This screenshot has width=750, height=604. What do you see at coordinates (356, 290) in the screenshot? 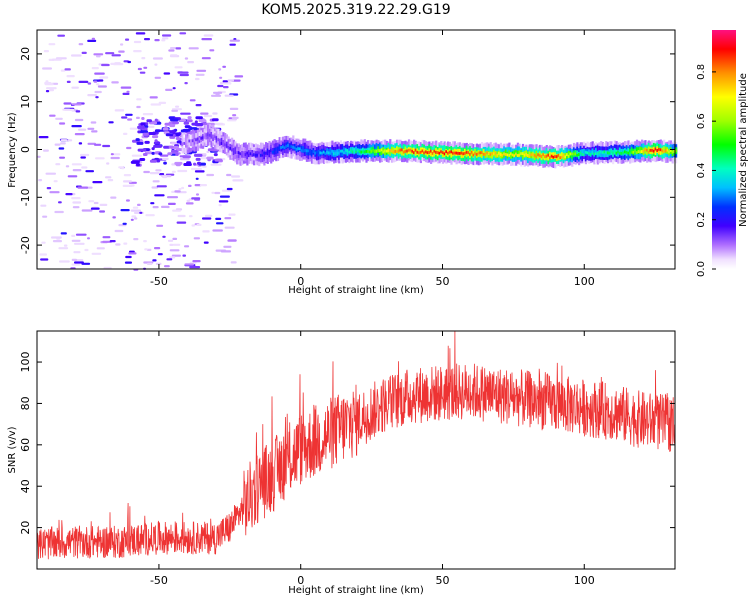
I see `spectrogram-x-label: Height of straight line (km)` at bounding box center [356, 290].